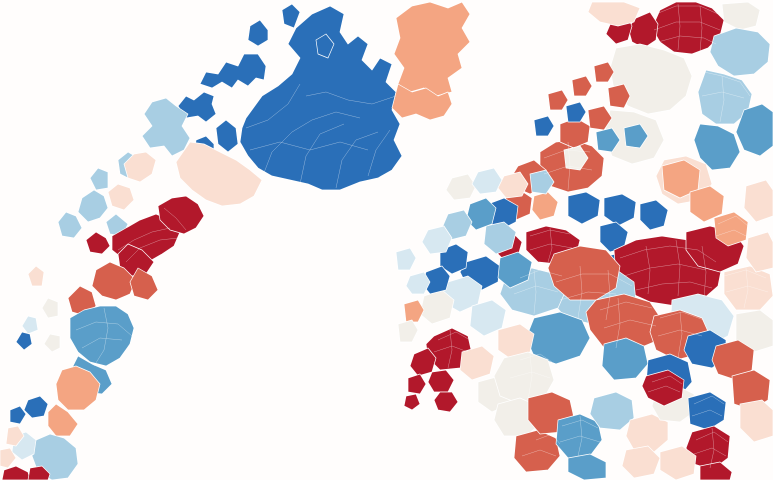 The image size is (773, 480). I want to click on region-mid-pale-d, so click(758, 201).